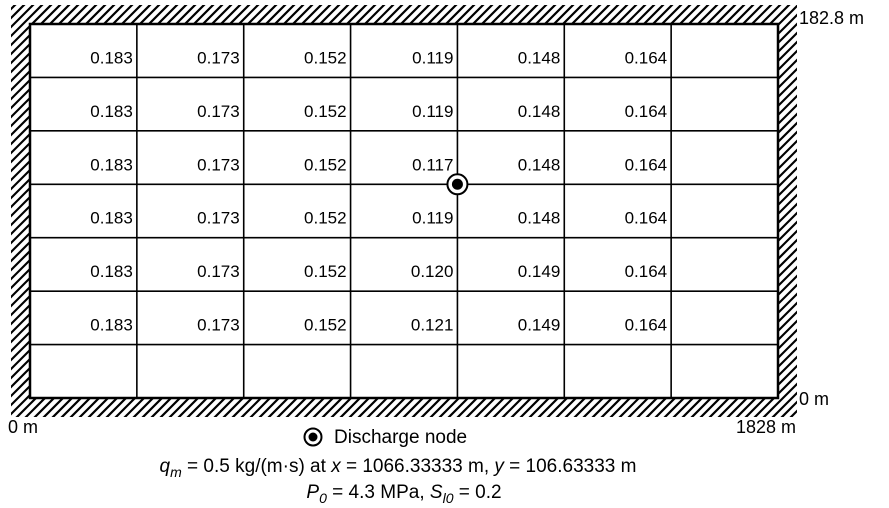 The image size is (889, 508). What do you see at coordinates (814, 399) in the screenshot?
I see `y-min-label: 0 m` at bounding box center [814, 399].